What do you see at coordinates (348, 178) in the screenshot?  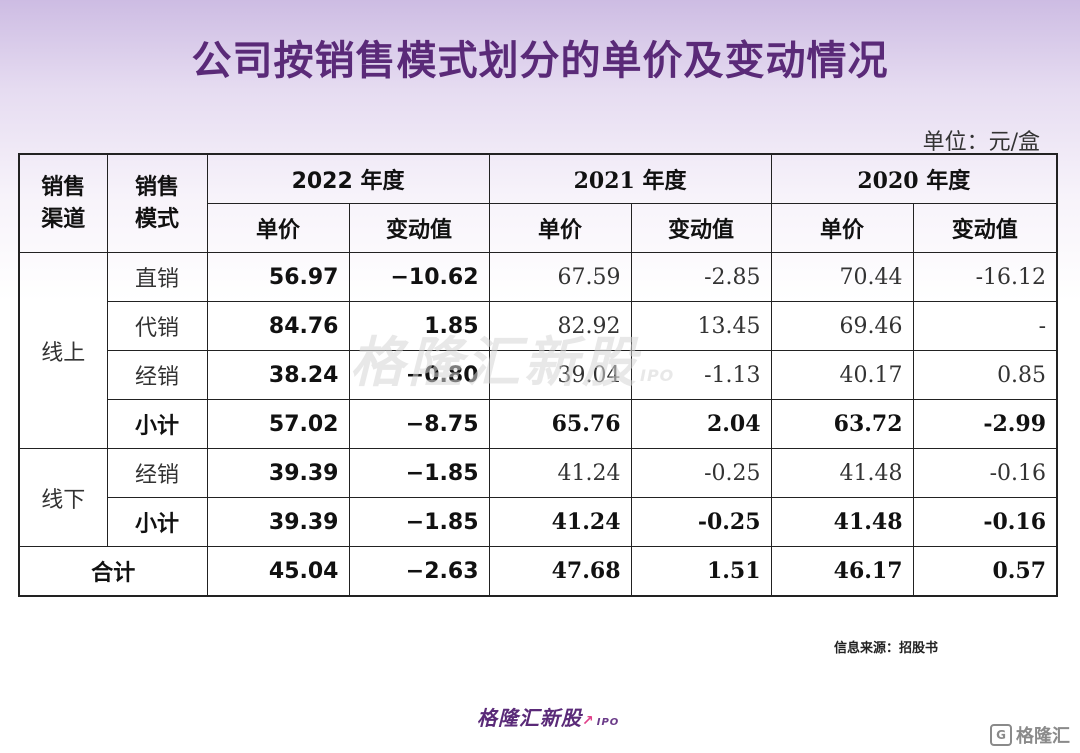 I see `header-year-2022: 2022 年度` at bounding box center [348, 178].